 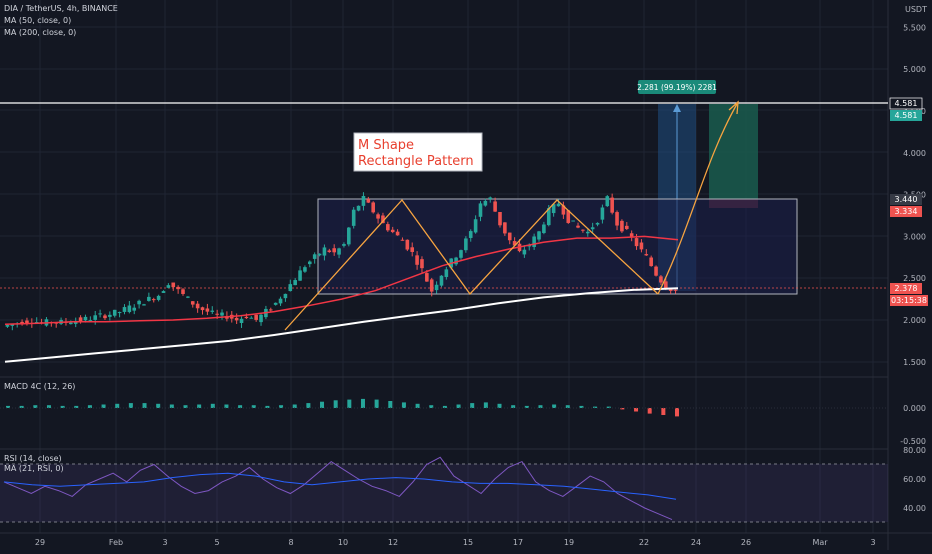 What do you see at coordinates (116, 542) in the screenshot?
I see `time-tick-label: Feb` at bounding box center [116, 542].